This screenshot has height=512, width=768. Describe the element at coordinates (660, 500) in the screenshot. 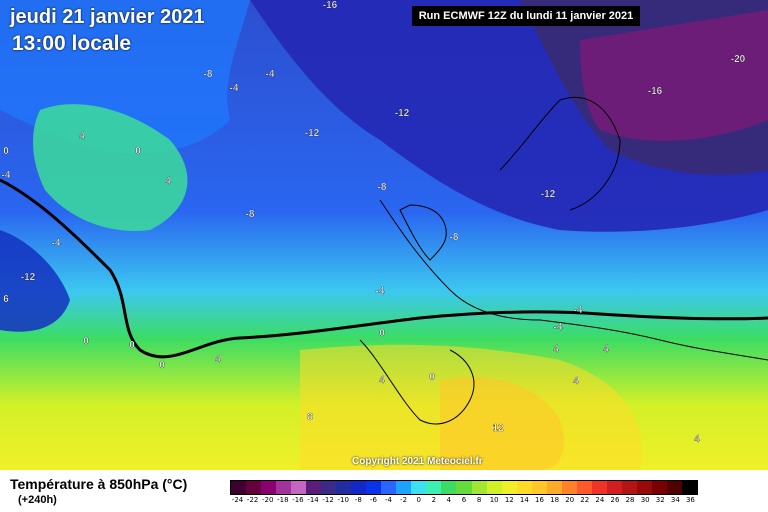

I see `scale-tick-label: 32` at that location.